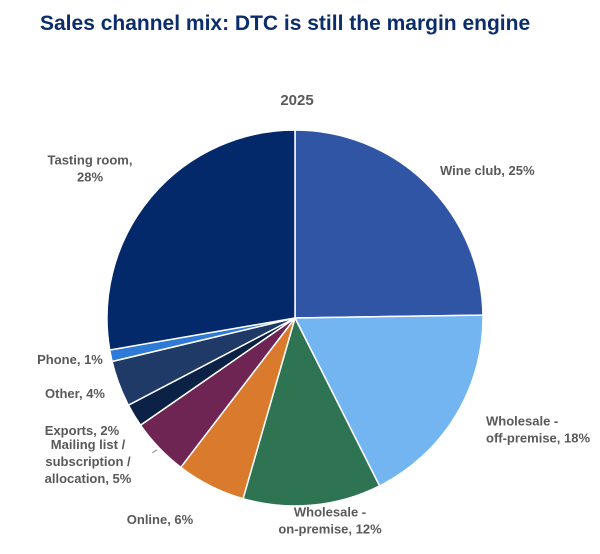 This screenshot has height=554, width=600. What do you see at coordinates (330, 521) in the screenshot?
I see `label-wholesale-on-premise: Wholesale - on-premise, 12%` at bounding box center [330, 521].